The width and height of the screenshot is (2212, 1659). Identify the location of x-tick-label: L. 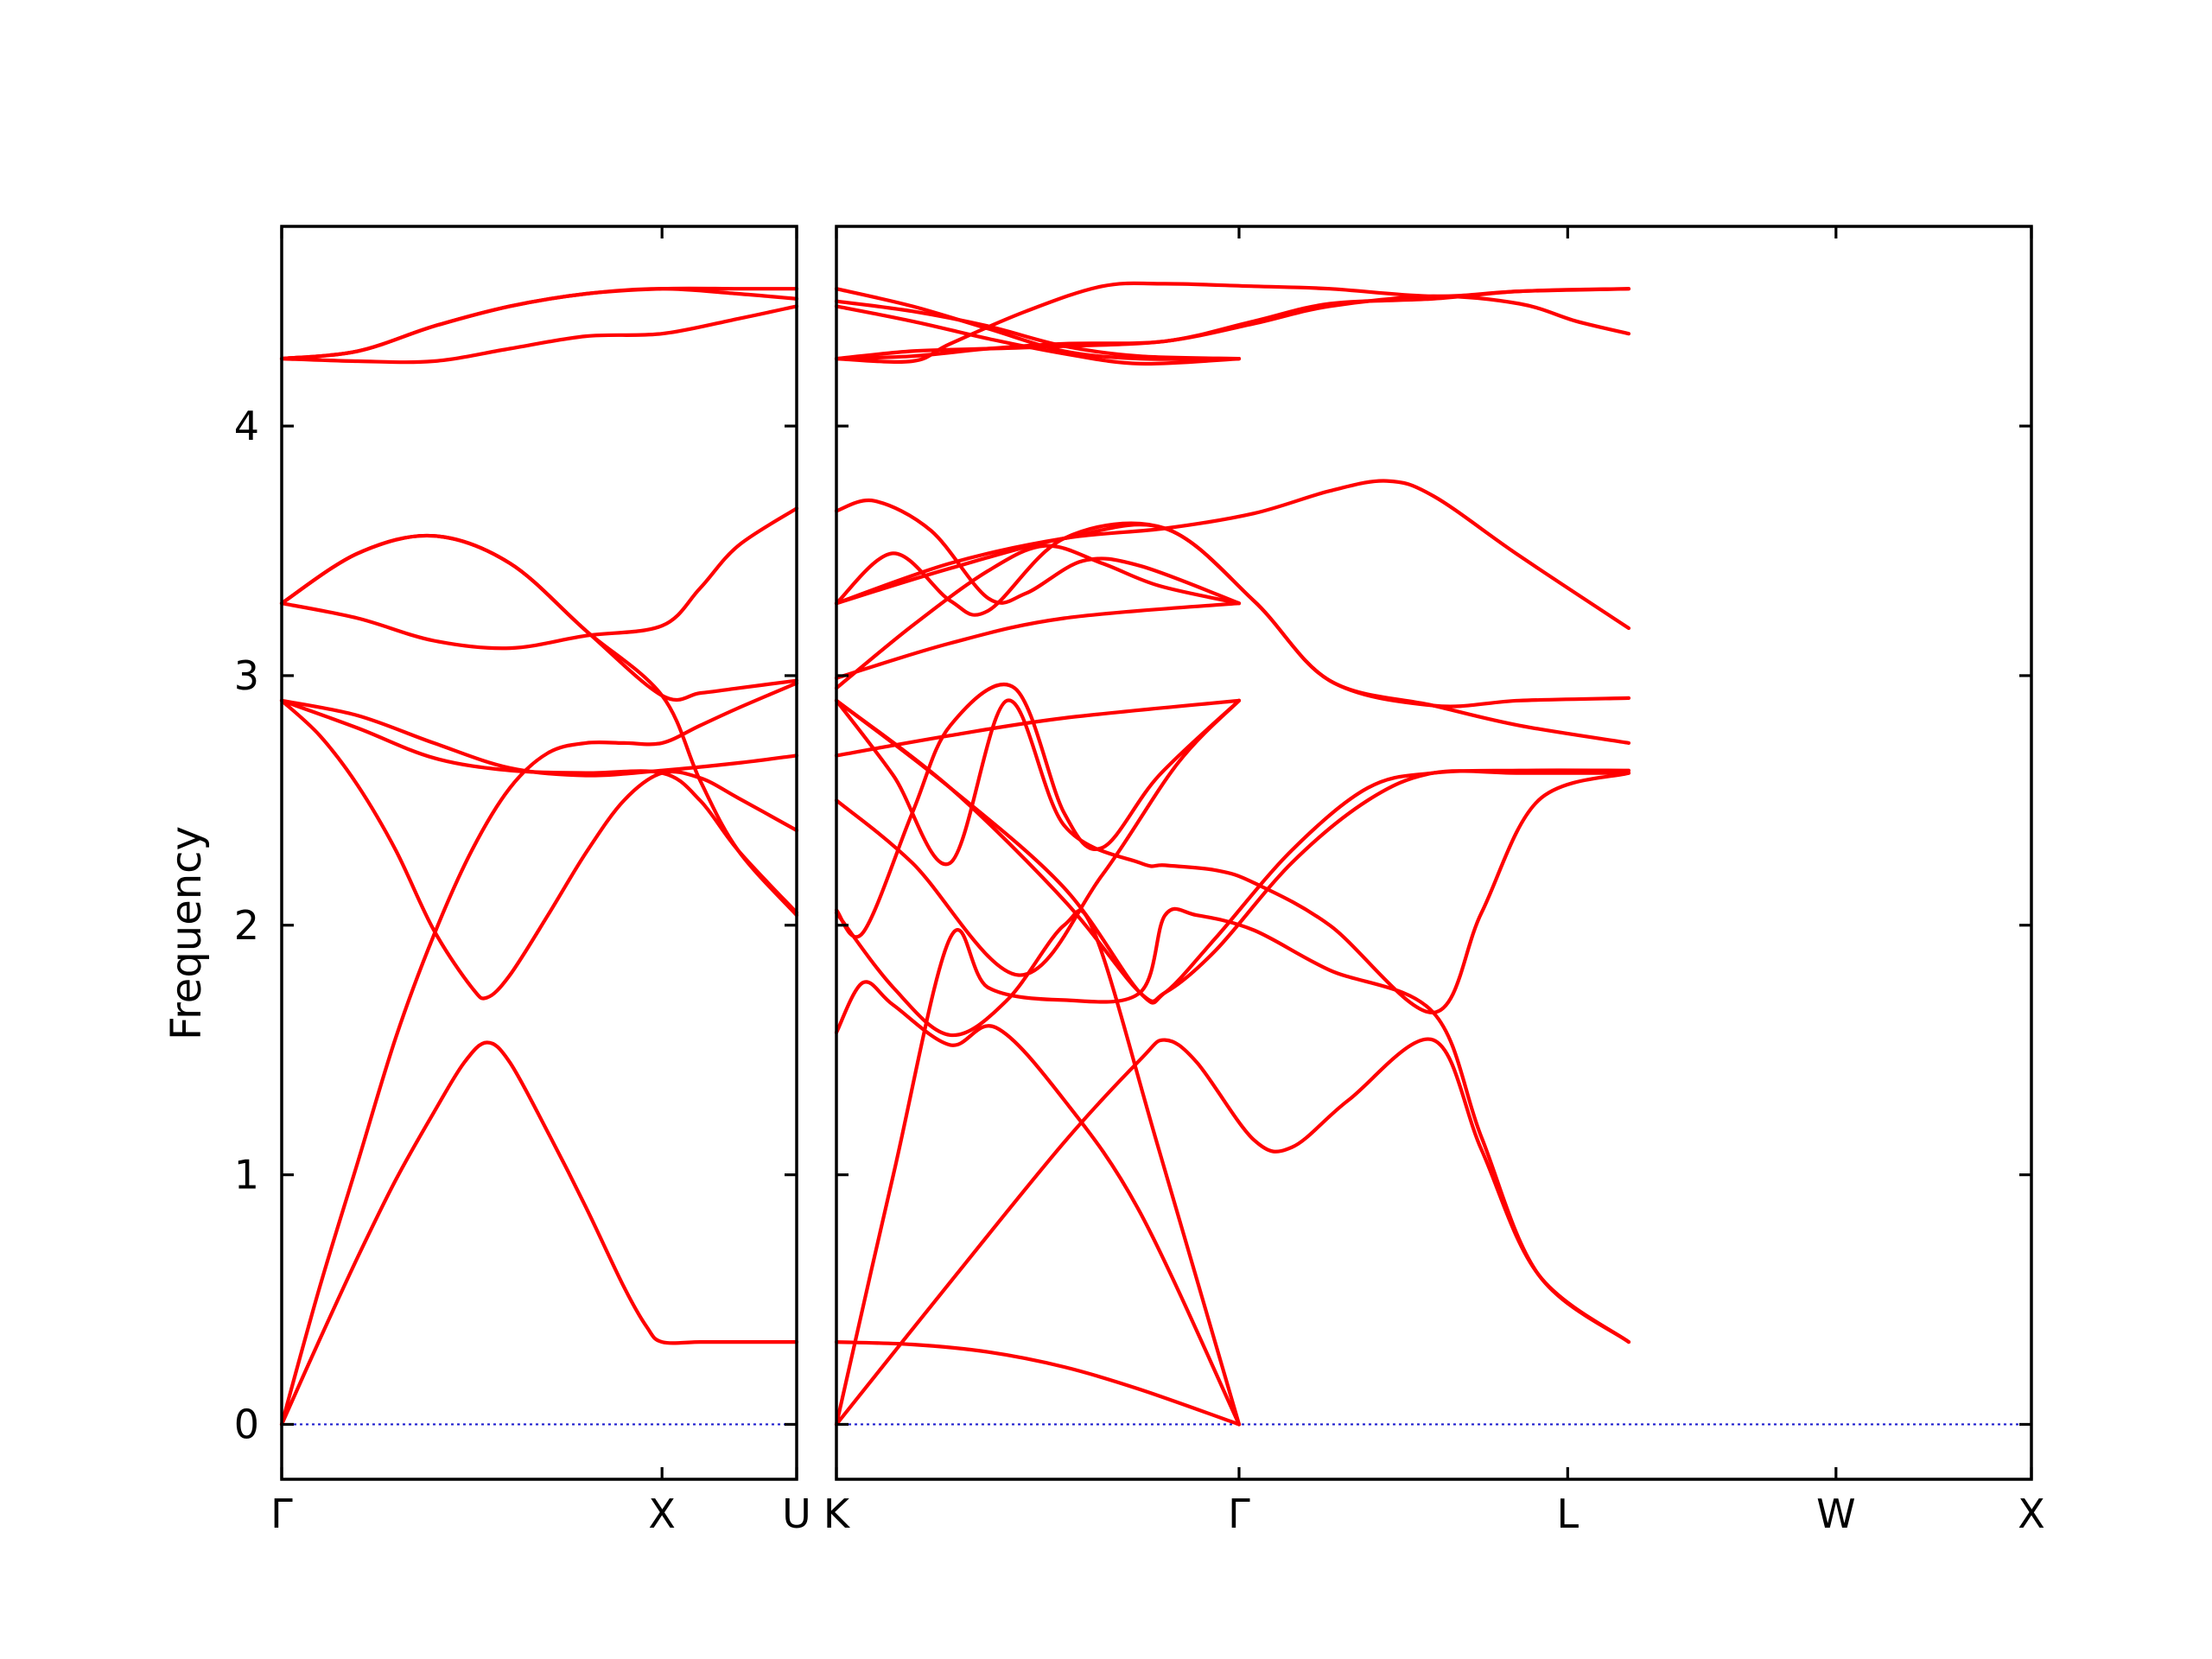
(1567, 1514).